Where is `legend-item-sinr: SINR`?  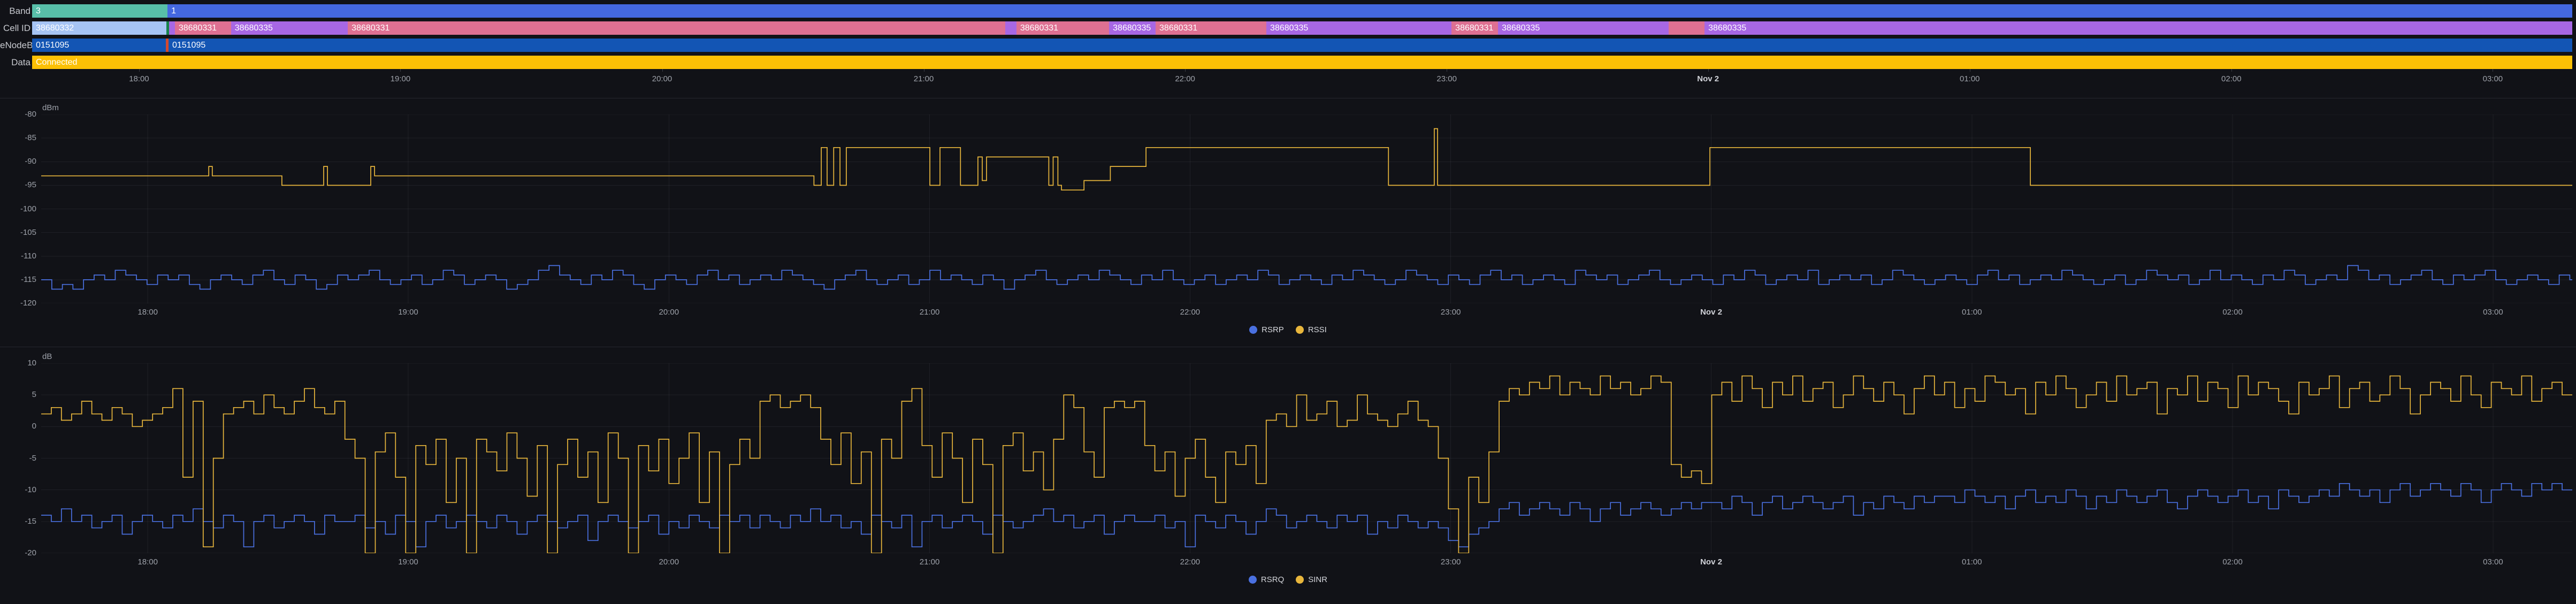 legend-item-sinr: SINR is located at coordinates (1311, 579).